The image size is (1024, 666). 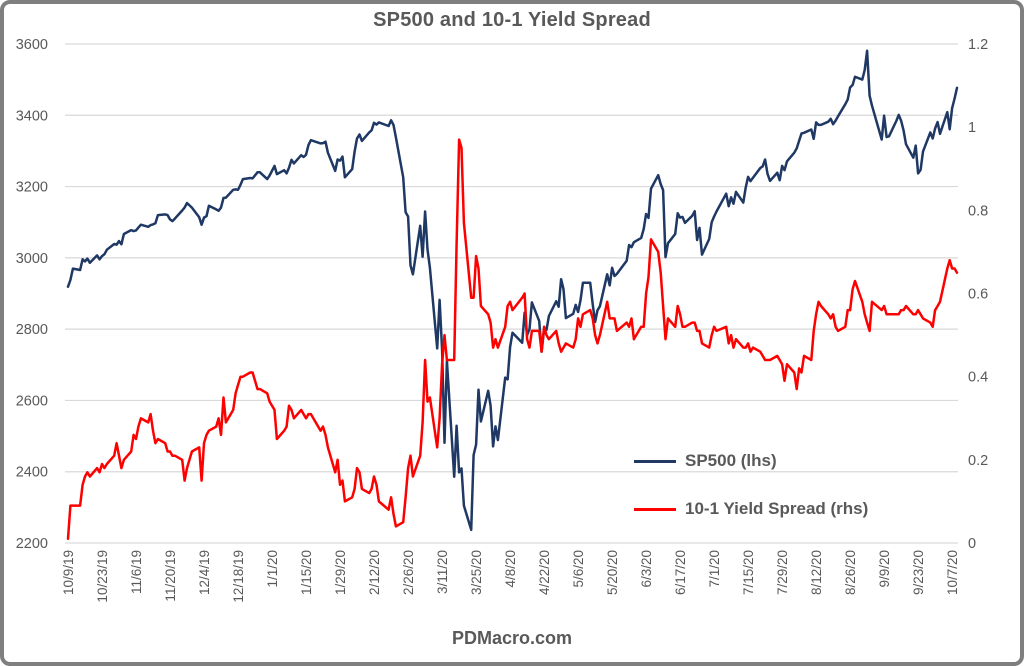 I want to click on x-axis-tick-label: 12/4/19, so click(x=204, y=572).